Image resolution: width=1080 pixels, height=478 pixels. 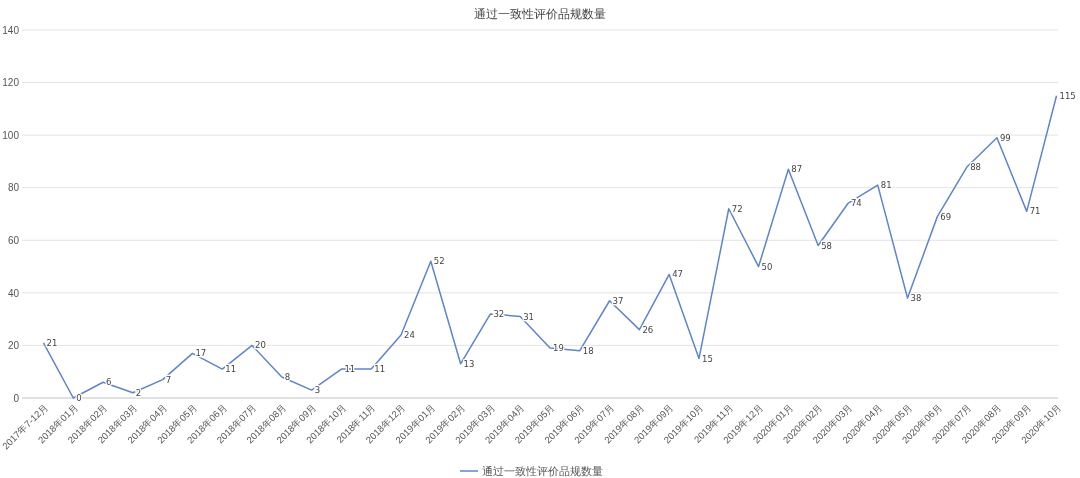 I want to click on y-tick-label: 60, so click(x=13, y=240).